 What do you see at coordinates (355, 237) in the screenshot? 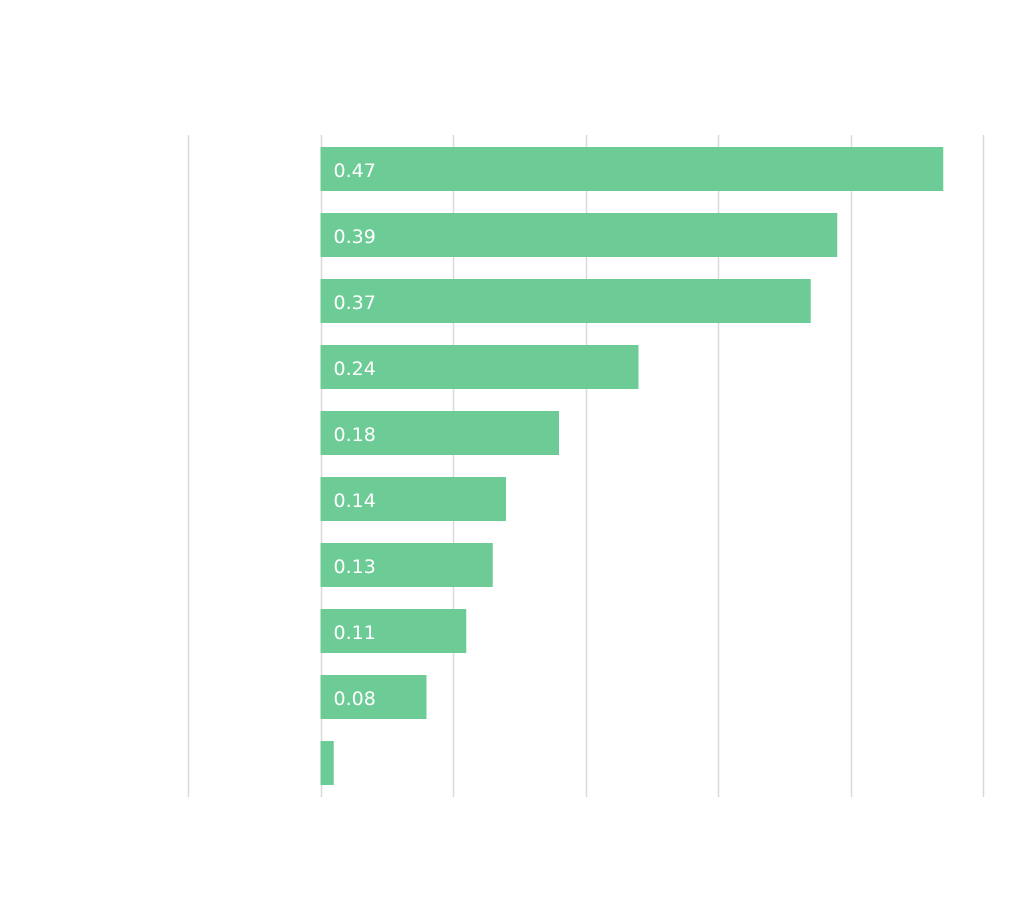
I see `data-label: 0.39` at bounding box center [355, 237].